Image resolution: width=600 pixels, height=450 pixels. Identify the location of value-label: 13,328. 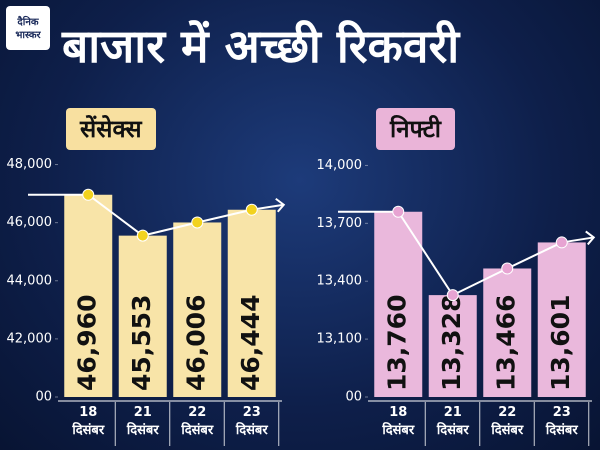
(451, 343).